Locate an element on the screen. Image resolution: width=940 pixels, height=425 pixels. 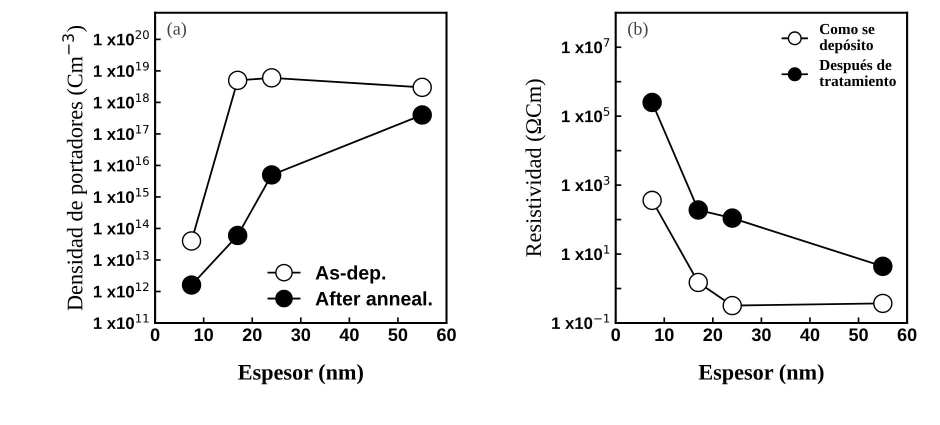
legend-label: Como se depósito is located at coordinates (847, 39).